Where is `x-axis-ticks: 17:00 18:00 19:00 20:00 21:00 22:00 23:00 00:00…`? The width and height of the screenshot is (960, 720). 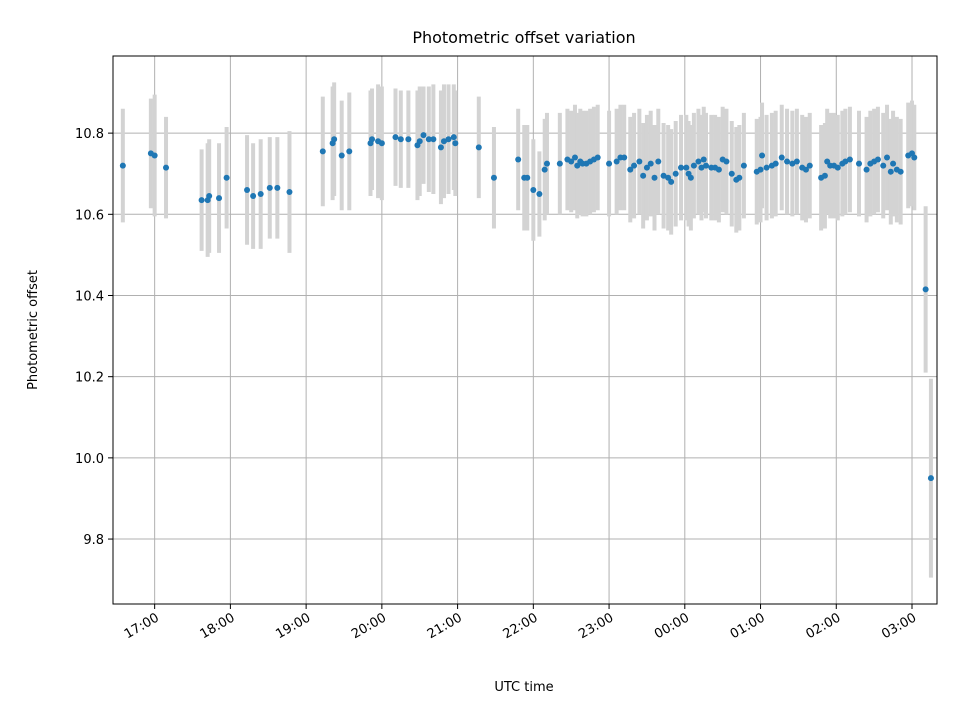 x-axis-ticks: 17:00 18:00 19:00 20:00 21:00 22:00 23:00 00:00… is located at coordinates (520, 623).